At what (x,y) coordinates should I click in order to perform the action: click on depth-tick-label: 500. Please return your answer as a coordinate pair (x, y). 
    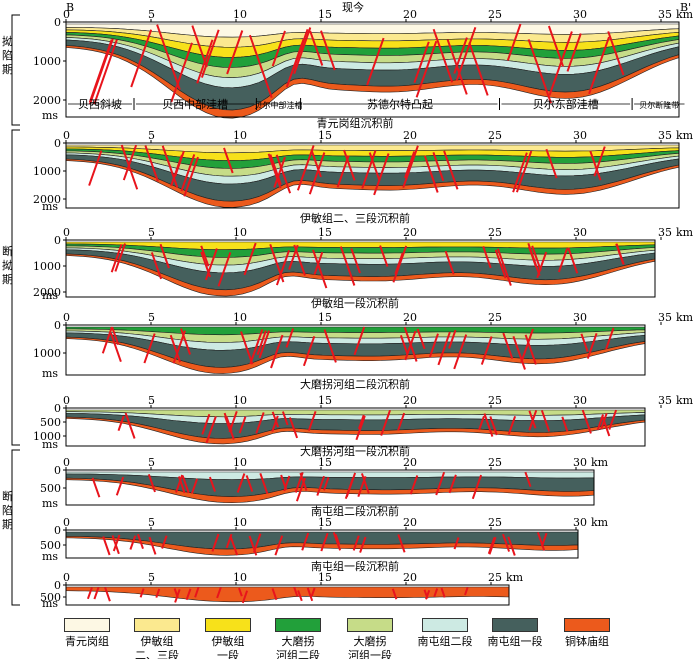
    Looking at the image, I should click on (50, 488).